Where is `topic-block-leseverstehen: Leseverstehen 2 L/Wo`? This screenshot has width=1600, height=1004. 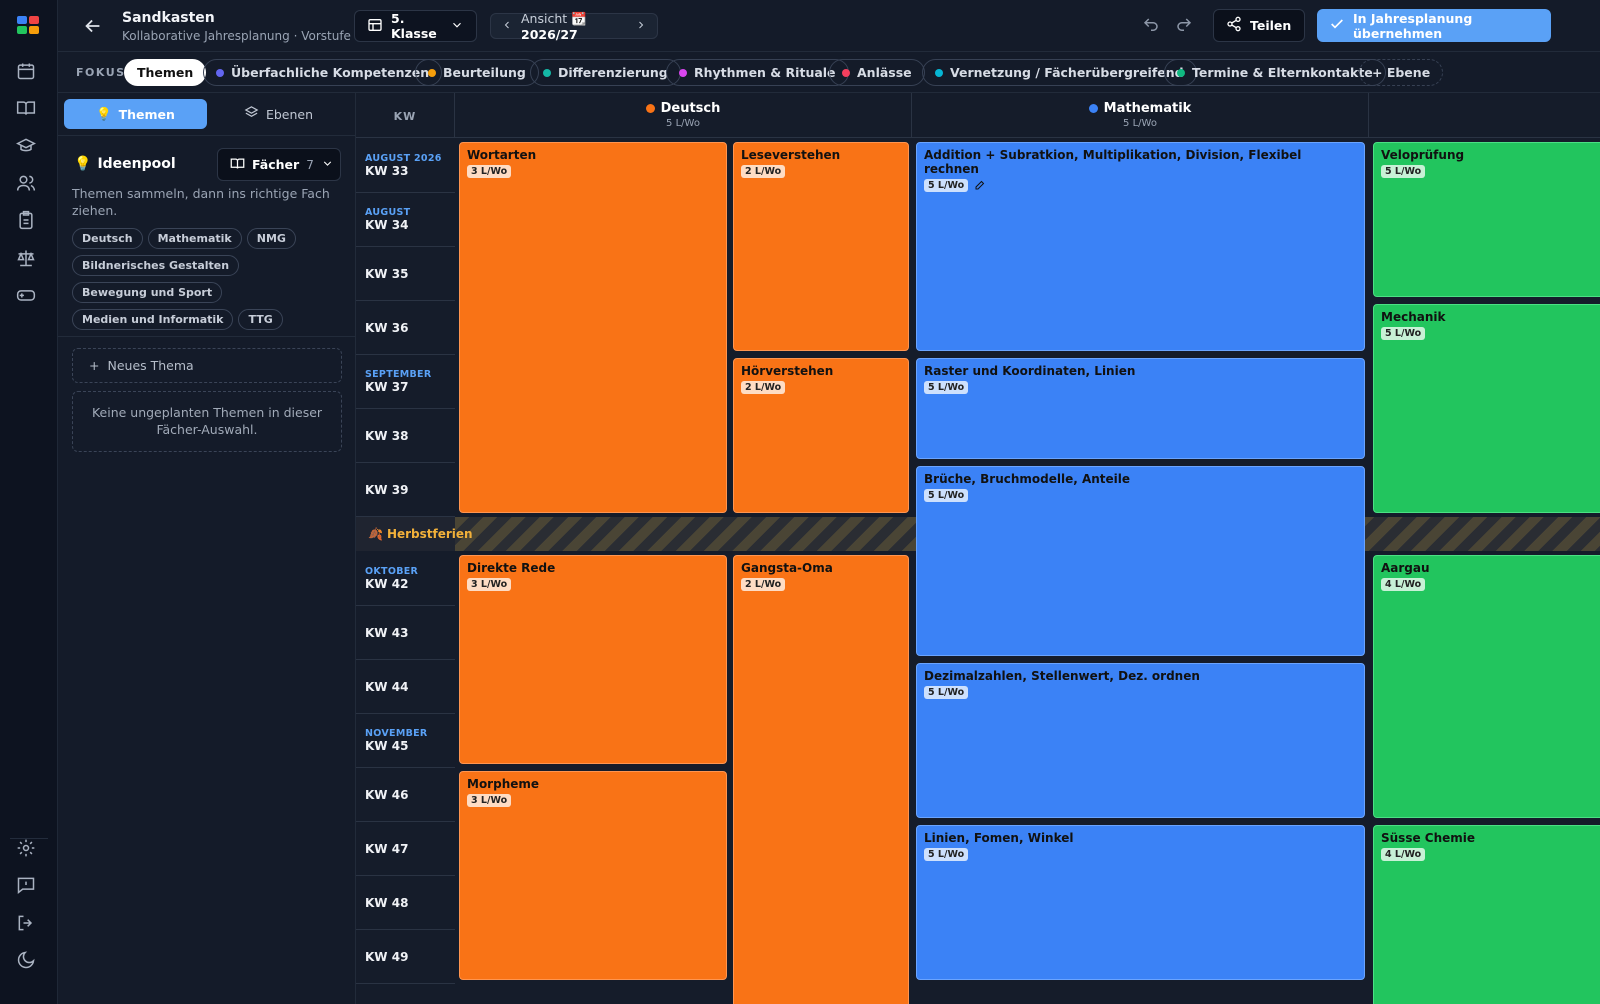 topic-block-leseverstehen: Leseverstehen 2 L/Wo is located at coordinates (821, 246).